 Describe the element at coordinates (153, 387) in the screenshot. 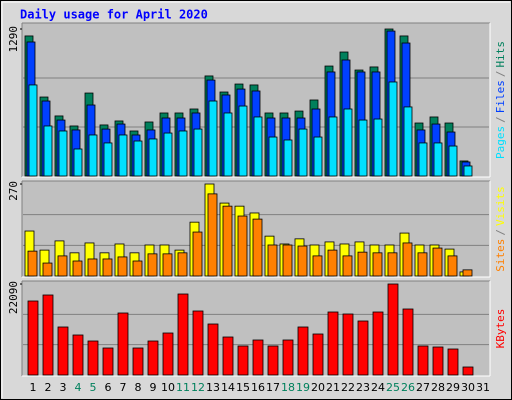

I see `x-tick-label: 9` at that location.